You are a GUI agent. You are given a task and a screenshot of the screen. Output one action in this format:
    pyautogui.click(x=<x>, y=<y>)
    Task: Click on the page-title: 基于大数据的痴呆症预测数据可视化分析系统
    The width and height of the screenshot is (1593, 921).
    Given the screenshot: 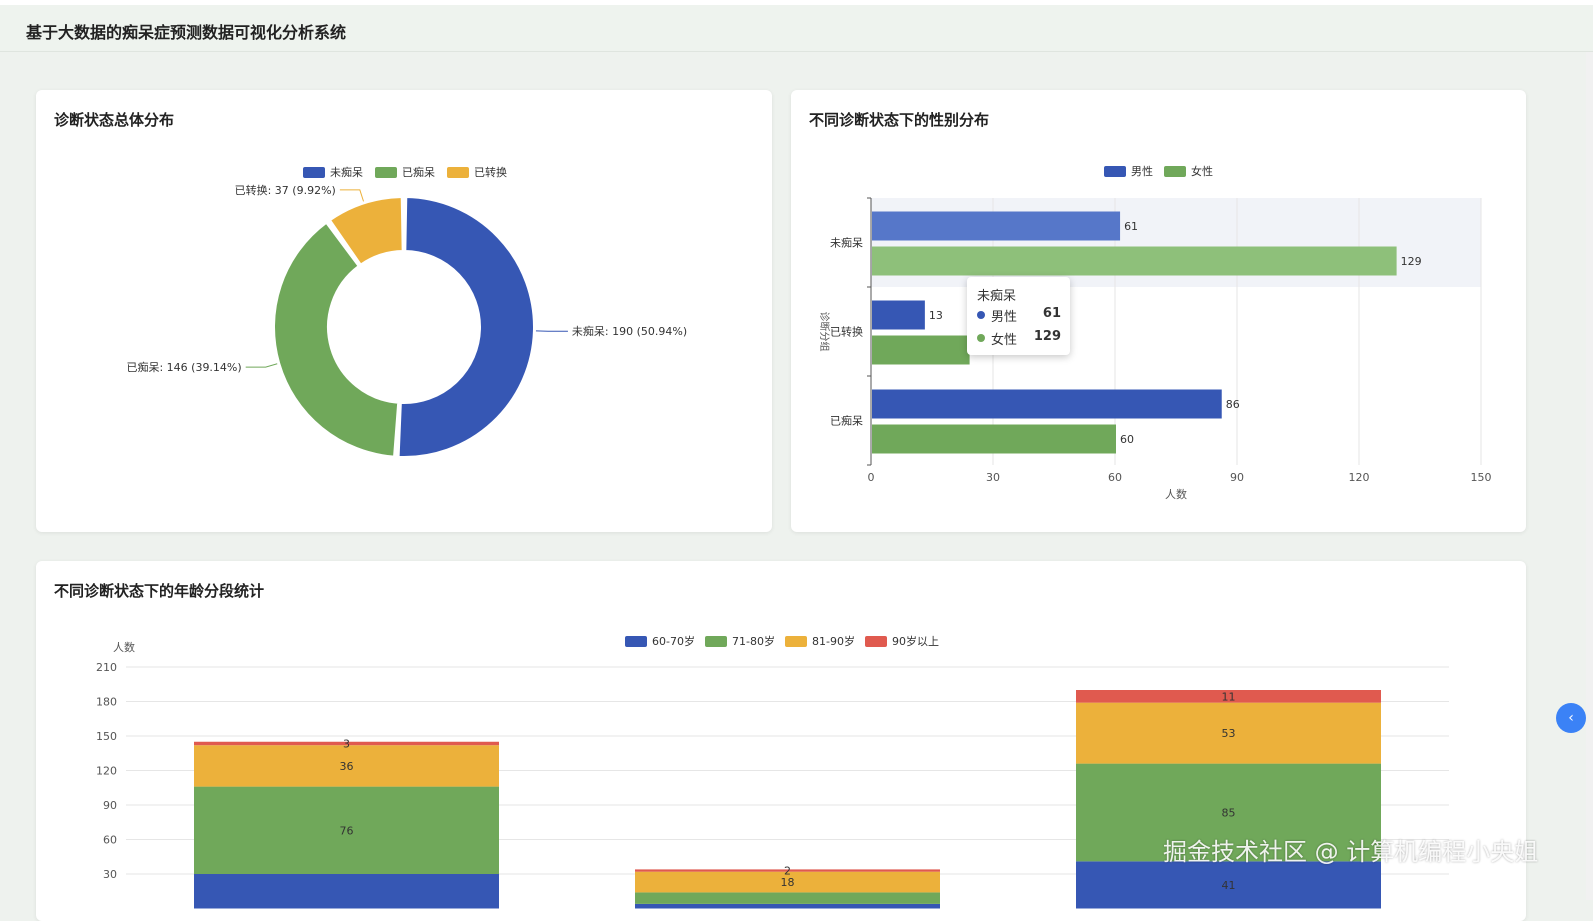 What is the action you would take?
    pyautogui.click(x=186, y=31)
    